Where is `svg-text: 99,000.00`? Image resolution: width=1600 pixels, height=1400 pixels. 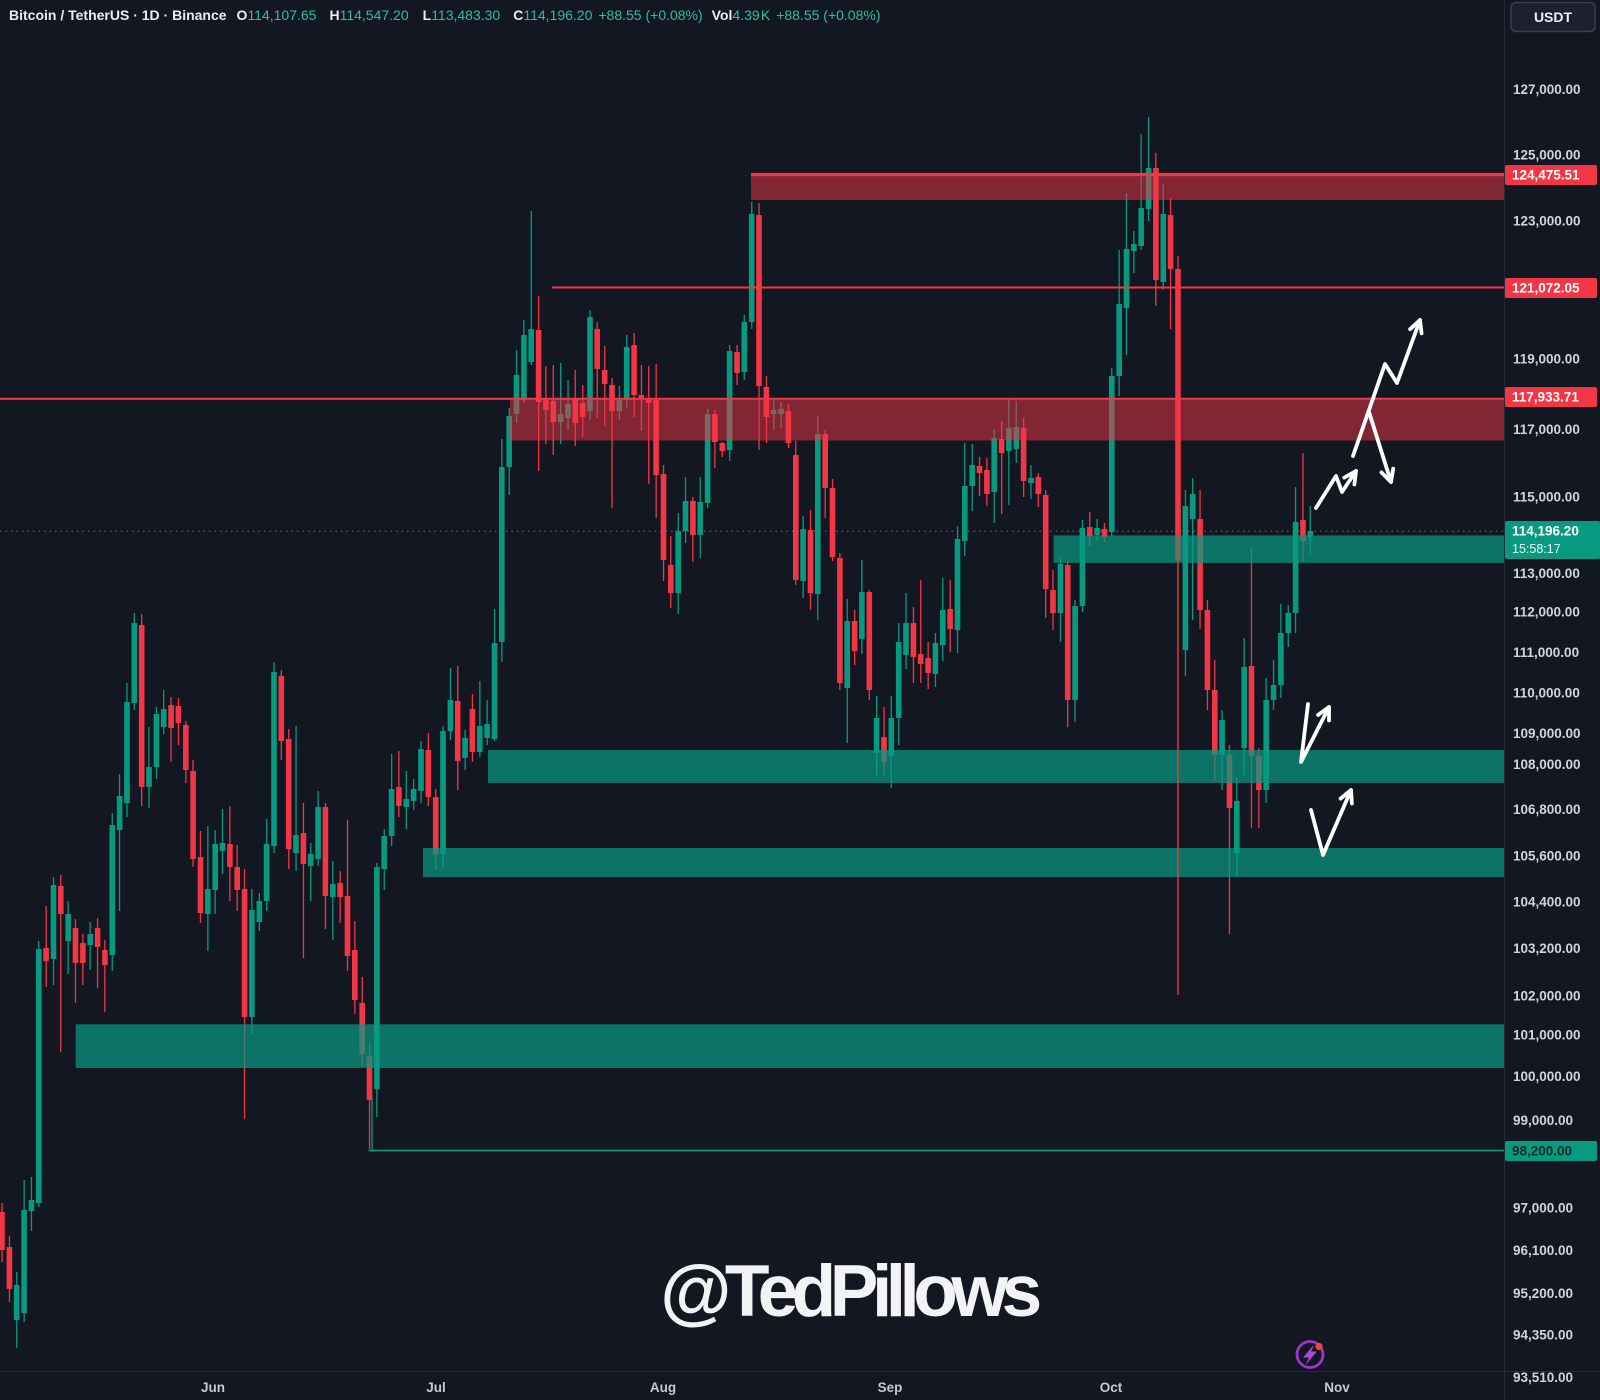
svg-text: 99,000.00 is located at coordinates (1543, 1120).